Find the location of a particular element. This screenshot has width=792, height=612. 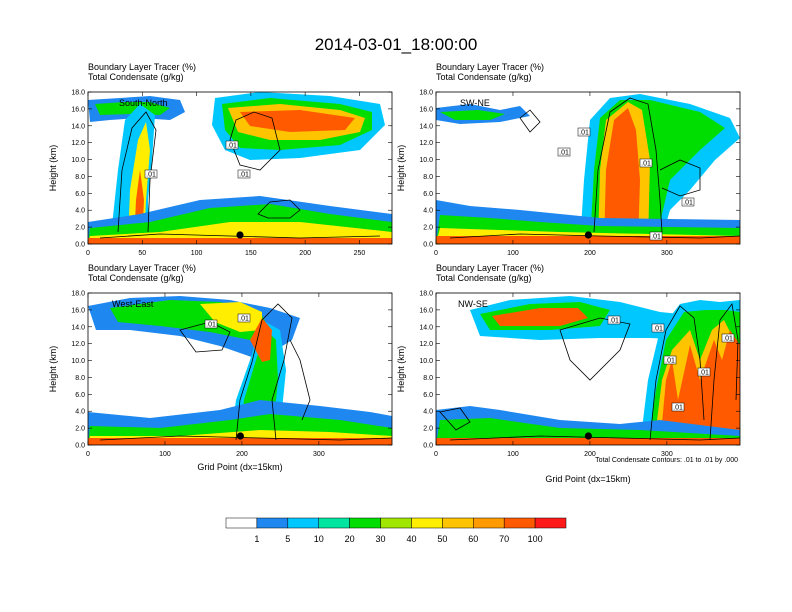

colorbar-label: 70 is located at coordinates (504, 539).